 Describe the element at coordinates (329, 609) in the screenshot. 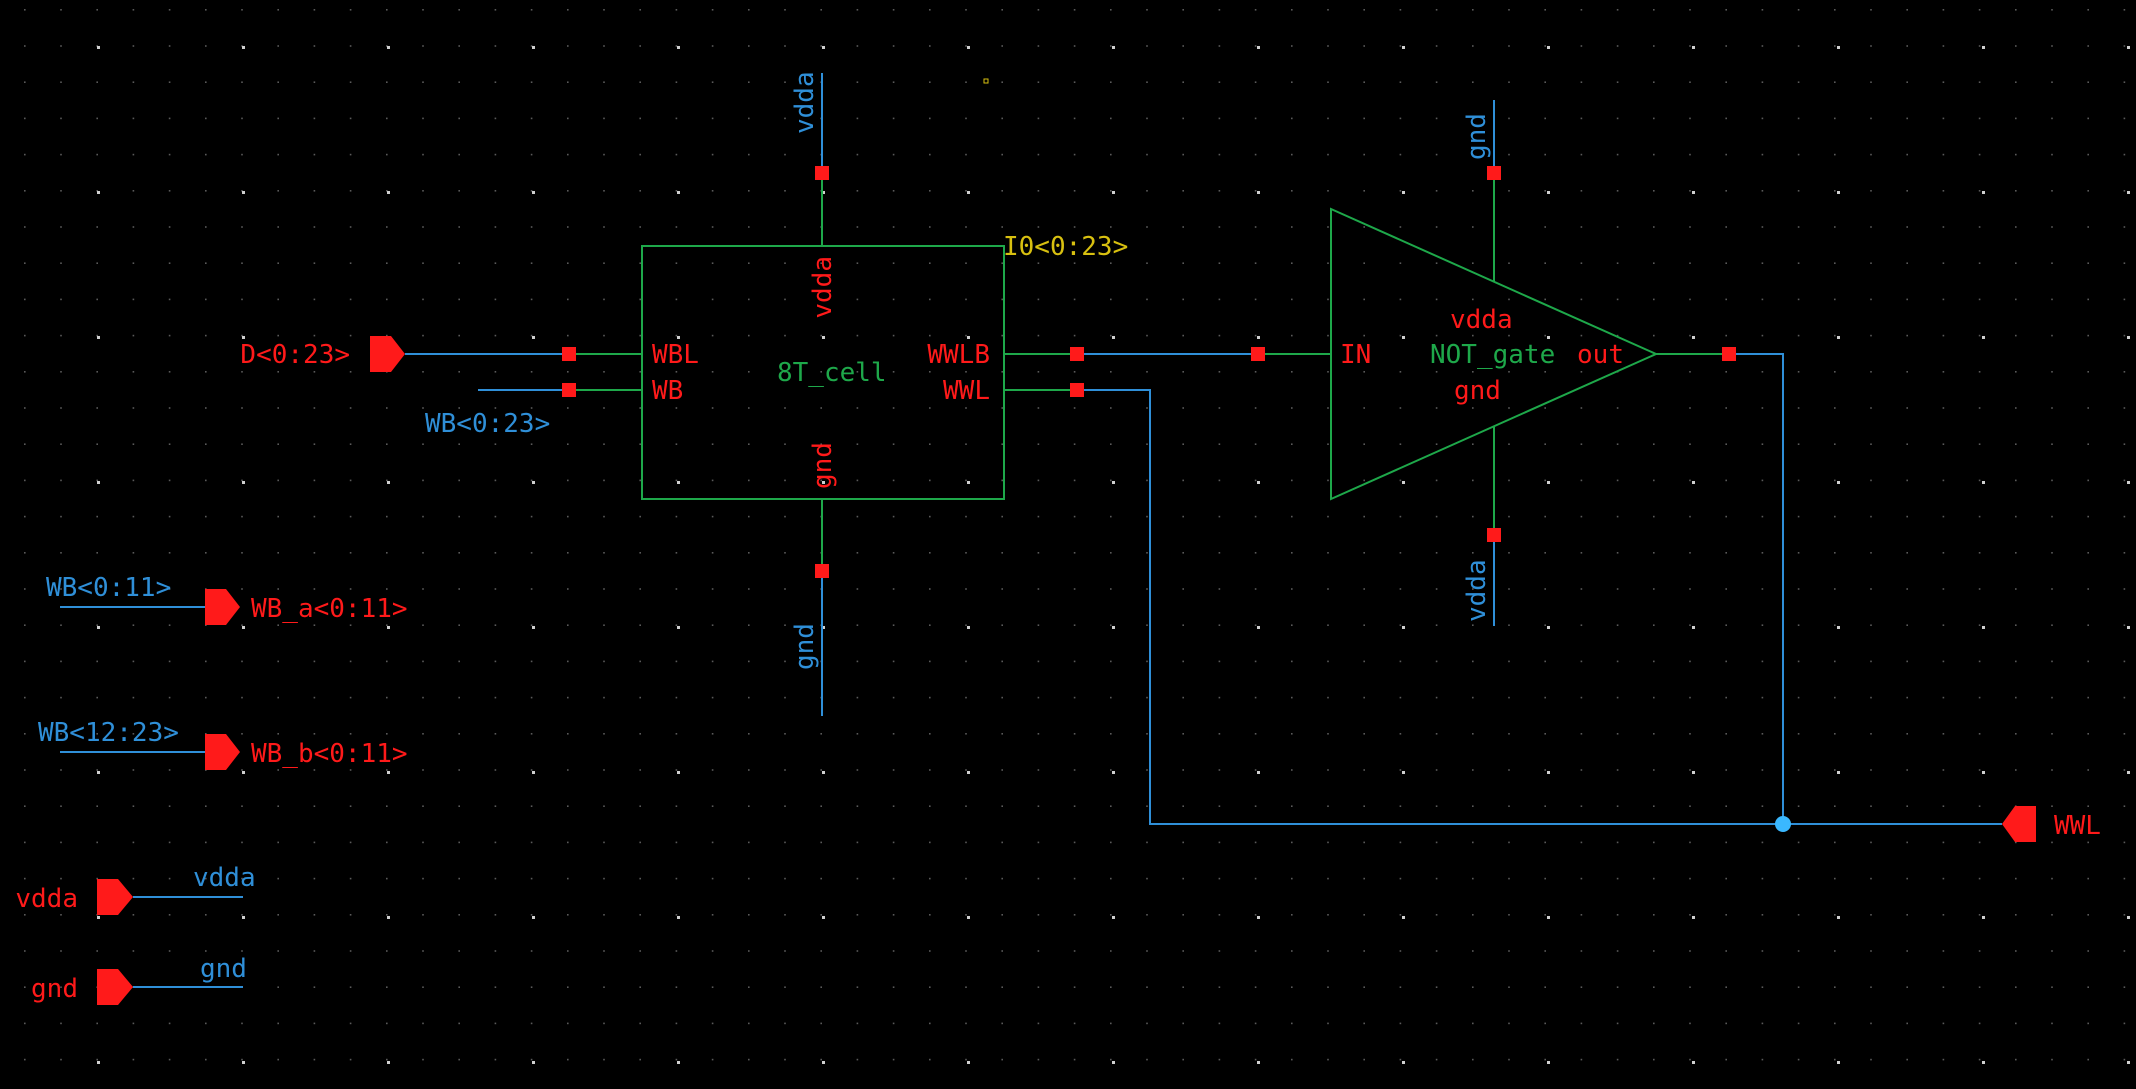

I see `pin-wb-a-label: WB_a<0:11>` at that location.